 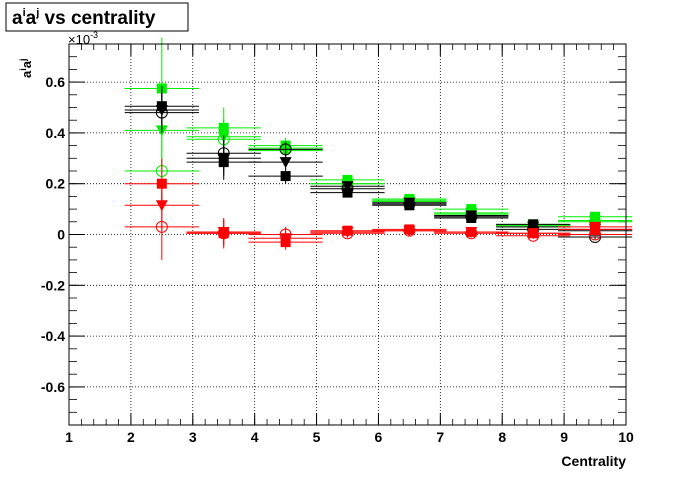 What do you see at coordinates (255, 437) in the screenshot?
I see `x-tick-label: 4` at bounding box center [255, 437].